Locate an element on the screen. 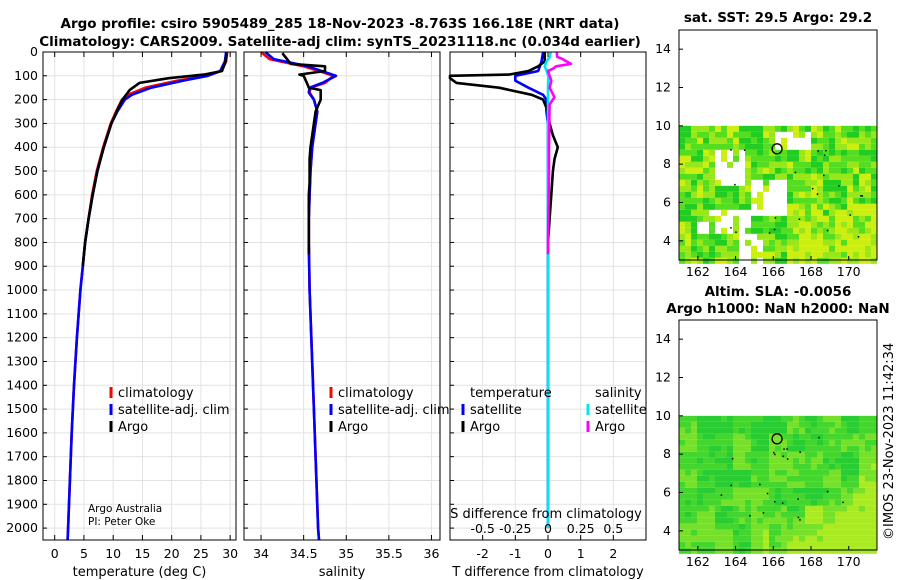  y-tick-label: 1500 is located at coordinates (22, 408).